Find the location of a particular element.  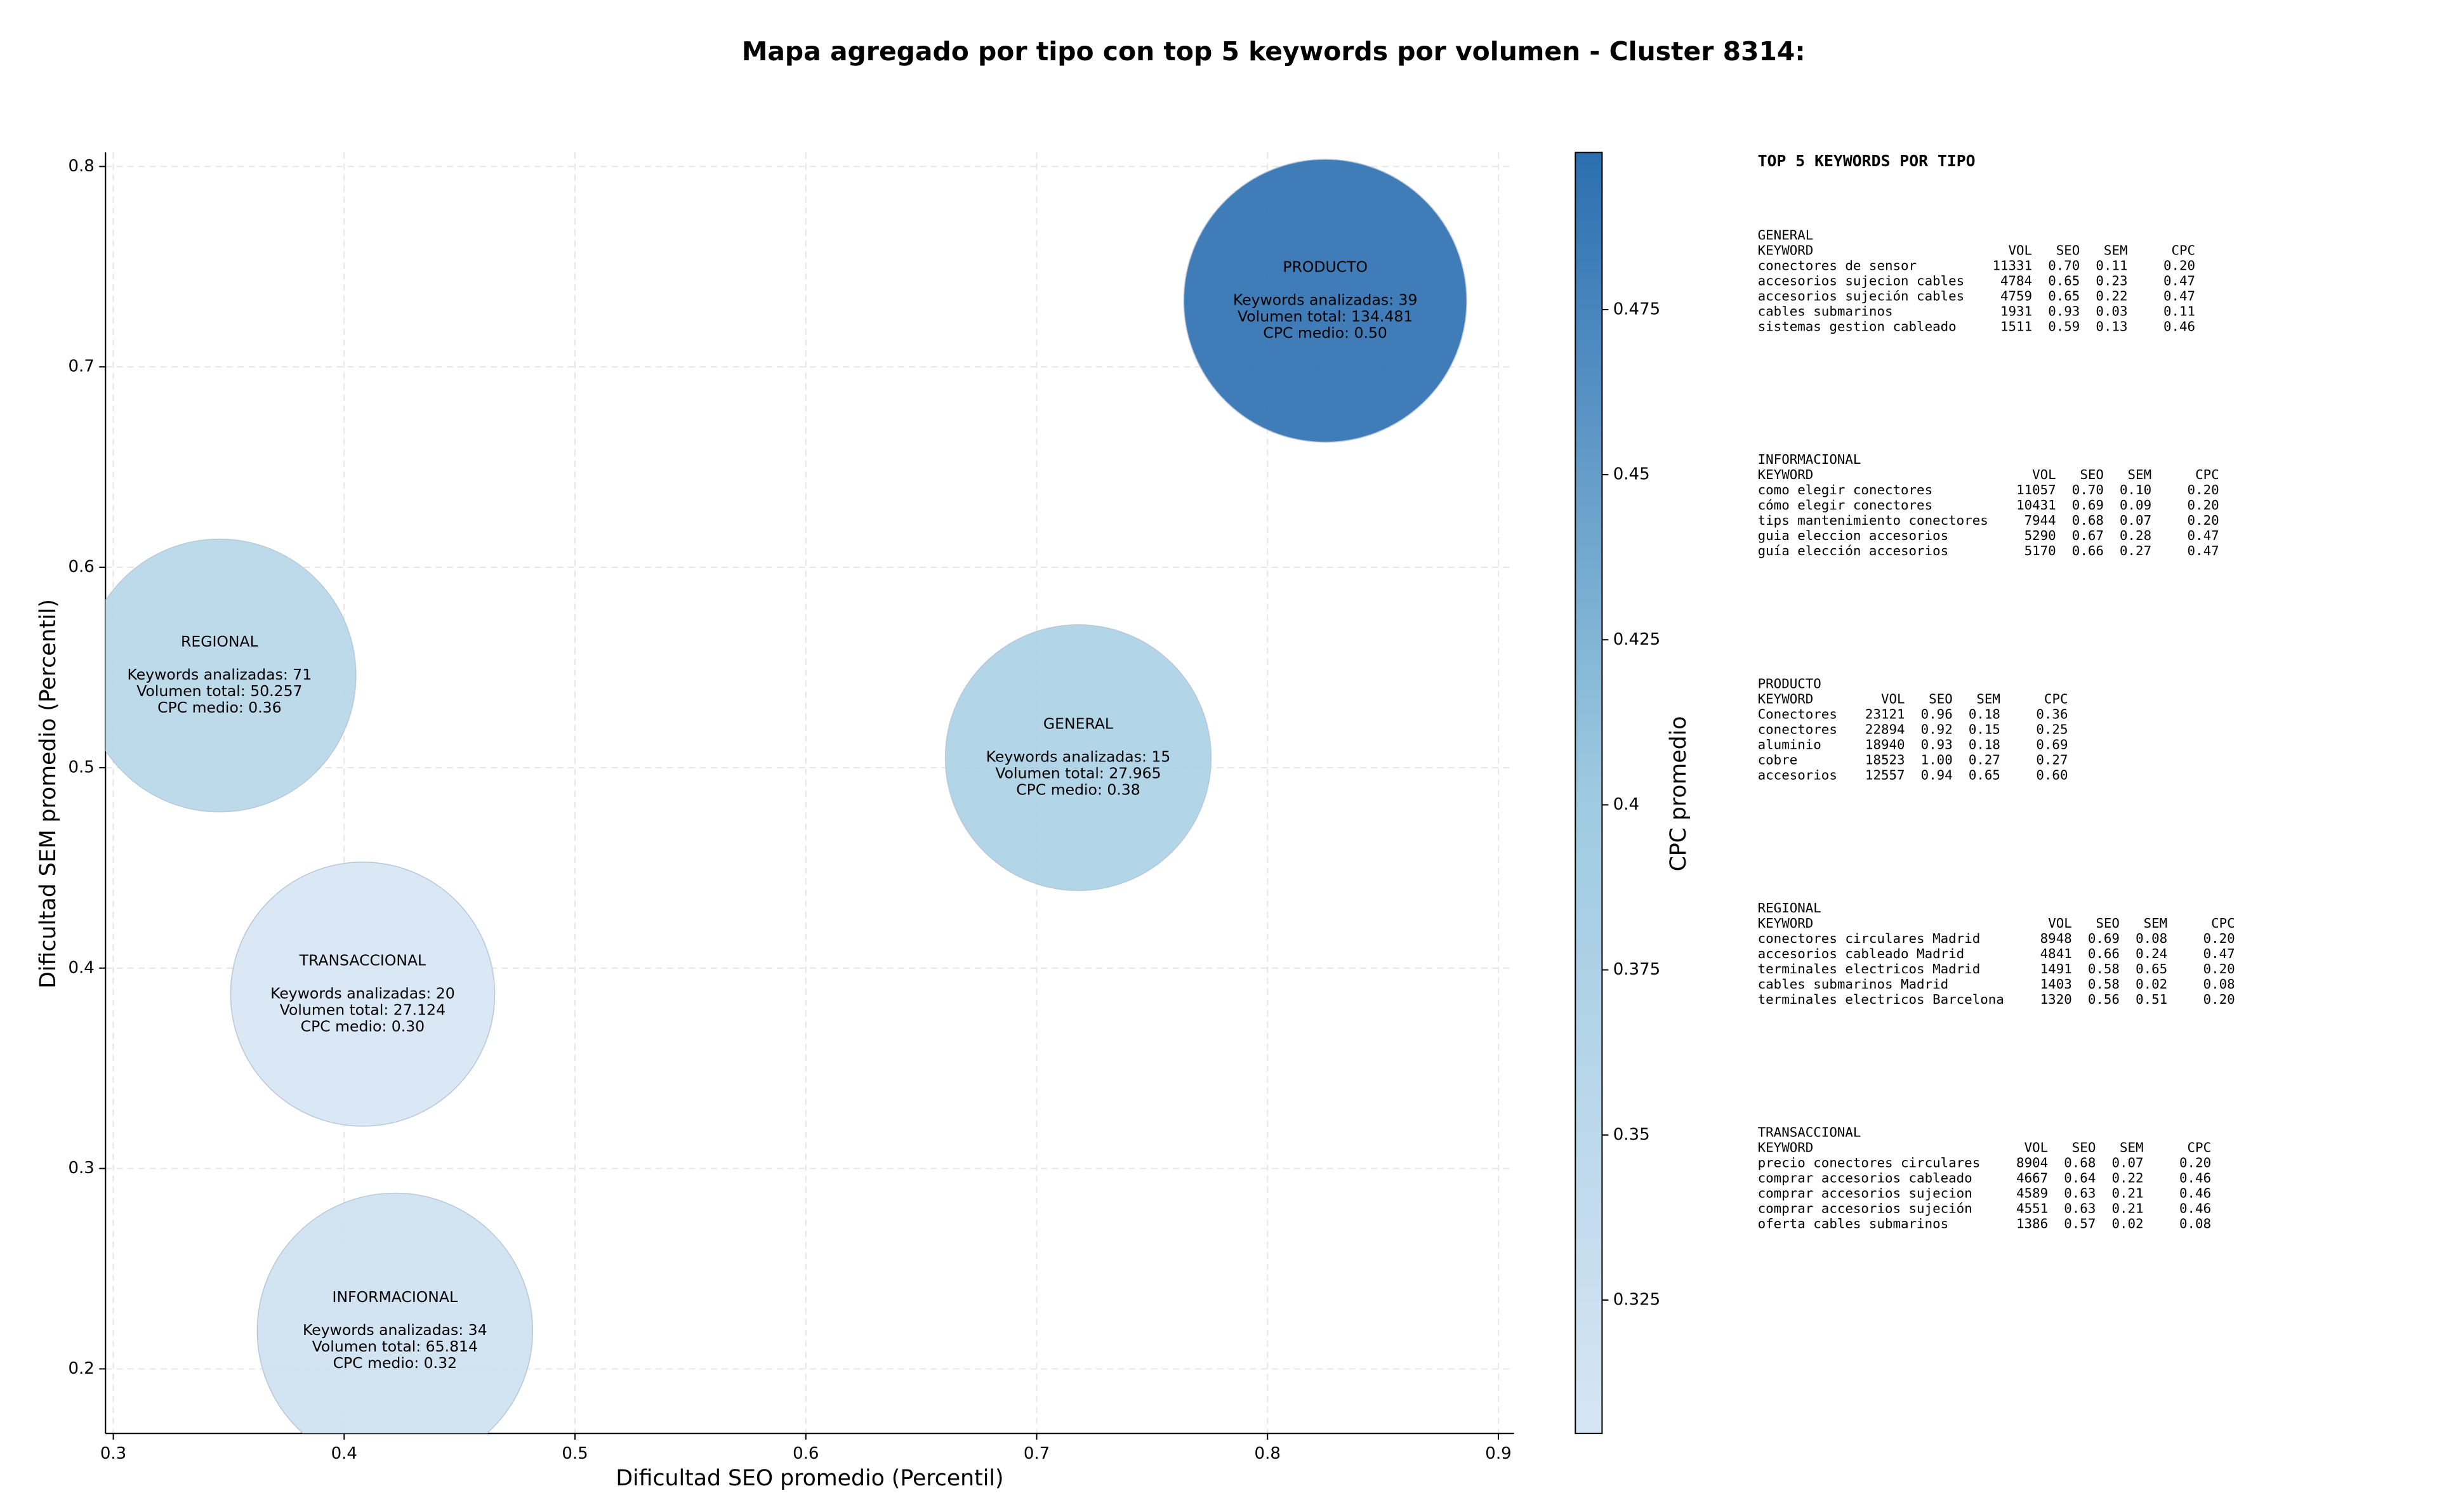

table-cell: 0.21 is located at coordinates (2127, 1194).